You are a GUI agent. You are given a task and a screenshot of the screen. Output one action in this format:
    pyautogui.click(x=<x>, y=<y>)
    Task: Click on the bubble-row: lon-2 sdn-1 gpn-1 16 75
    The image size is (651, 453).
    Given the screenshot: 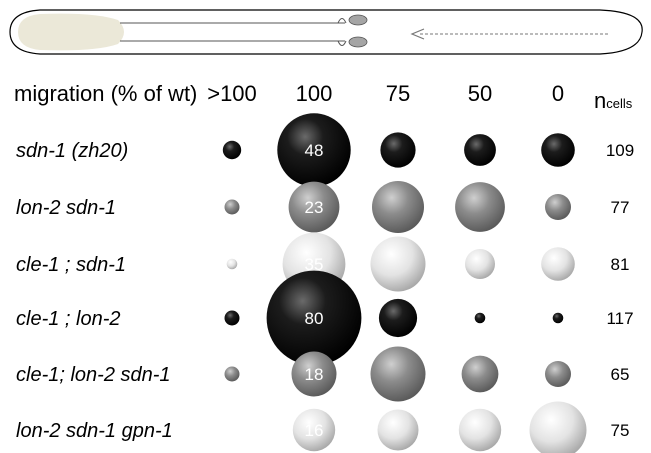 What is the action you would take?
    pyautogui.click(x=323, y=427)
    